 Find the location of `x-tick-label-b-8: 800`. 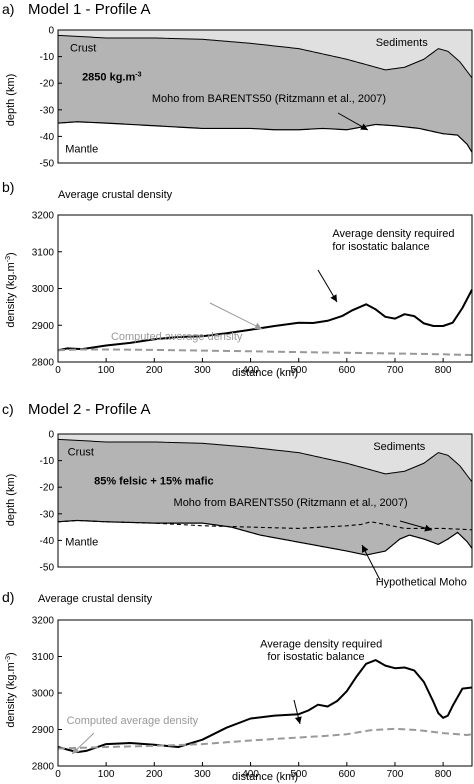

x-tick-label-b-8: 800 is located at coordinates (443, 370).